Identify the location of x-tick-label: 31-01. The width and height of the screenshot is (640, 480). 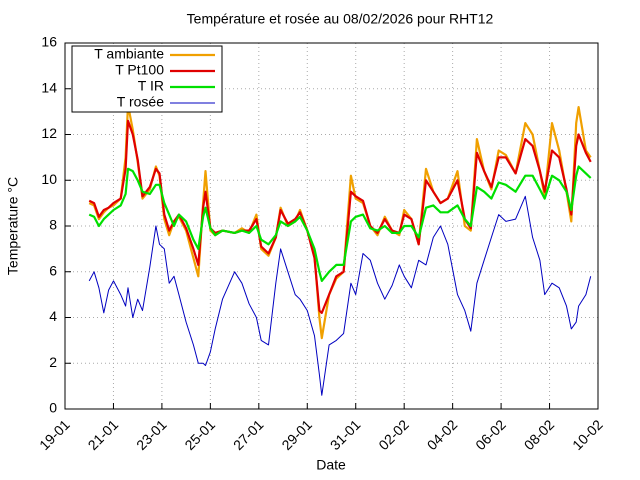
(345, 434).